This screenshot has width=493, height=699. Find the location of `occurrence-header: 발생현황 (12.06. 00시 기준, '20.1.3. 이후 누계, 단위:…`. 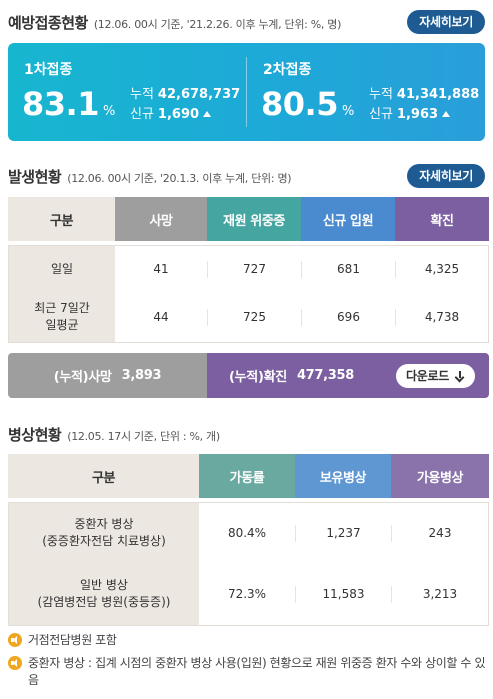

occurrence-header: 발생현황 (12.06. 00시 기준, '20.1.3. 이후 누계, 단위:… is located at coordinates (150, 176).